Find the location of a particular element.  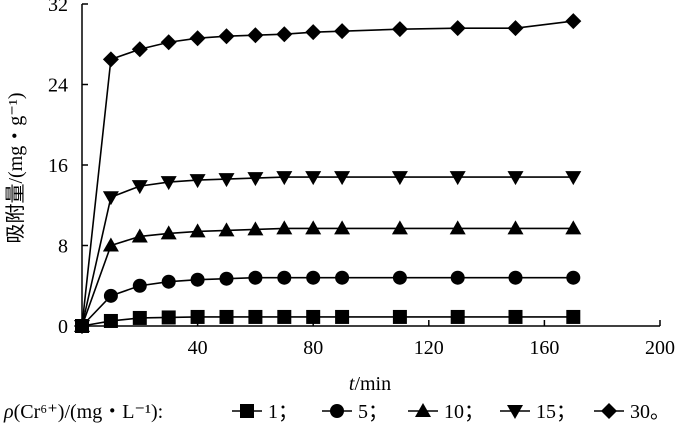

x-tick-label: 160 is located at coordinates (544, 348).